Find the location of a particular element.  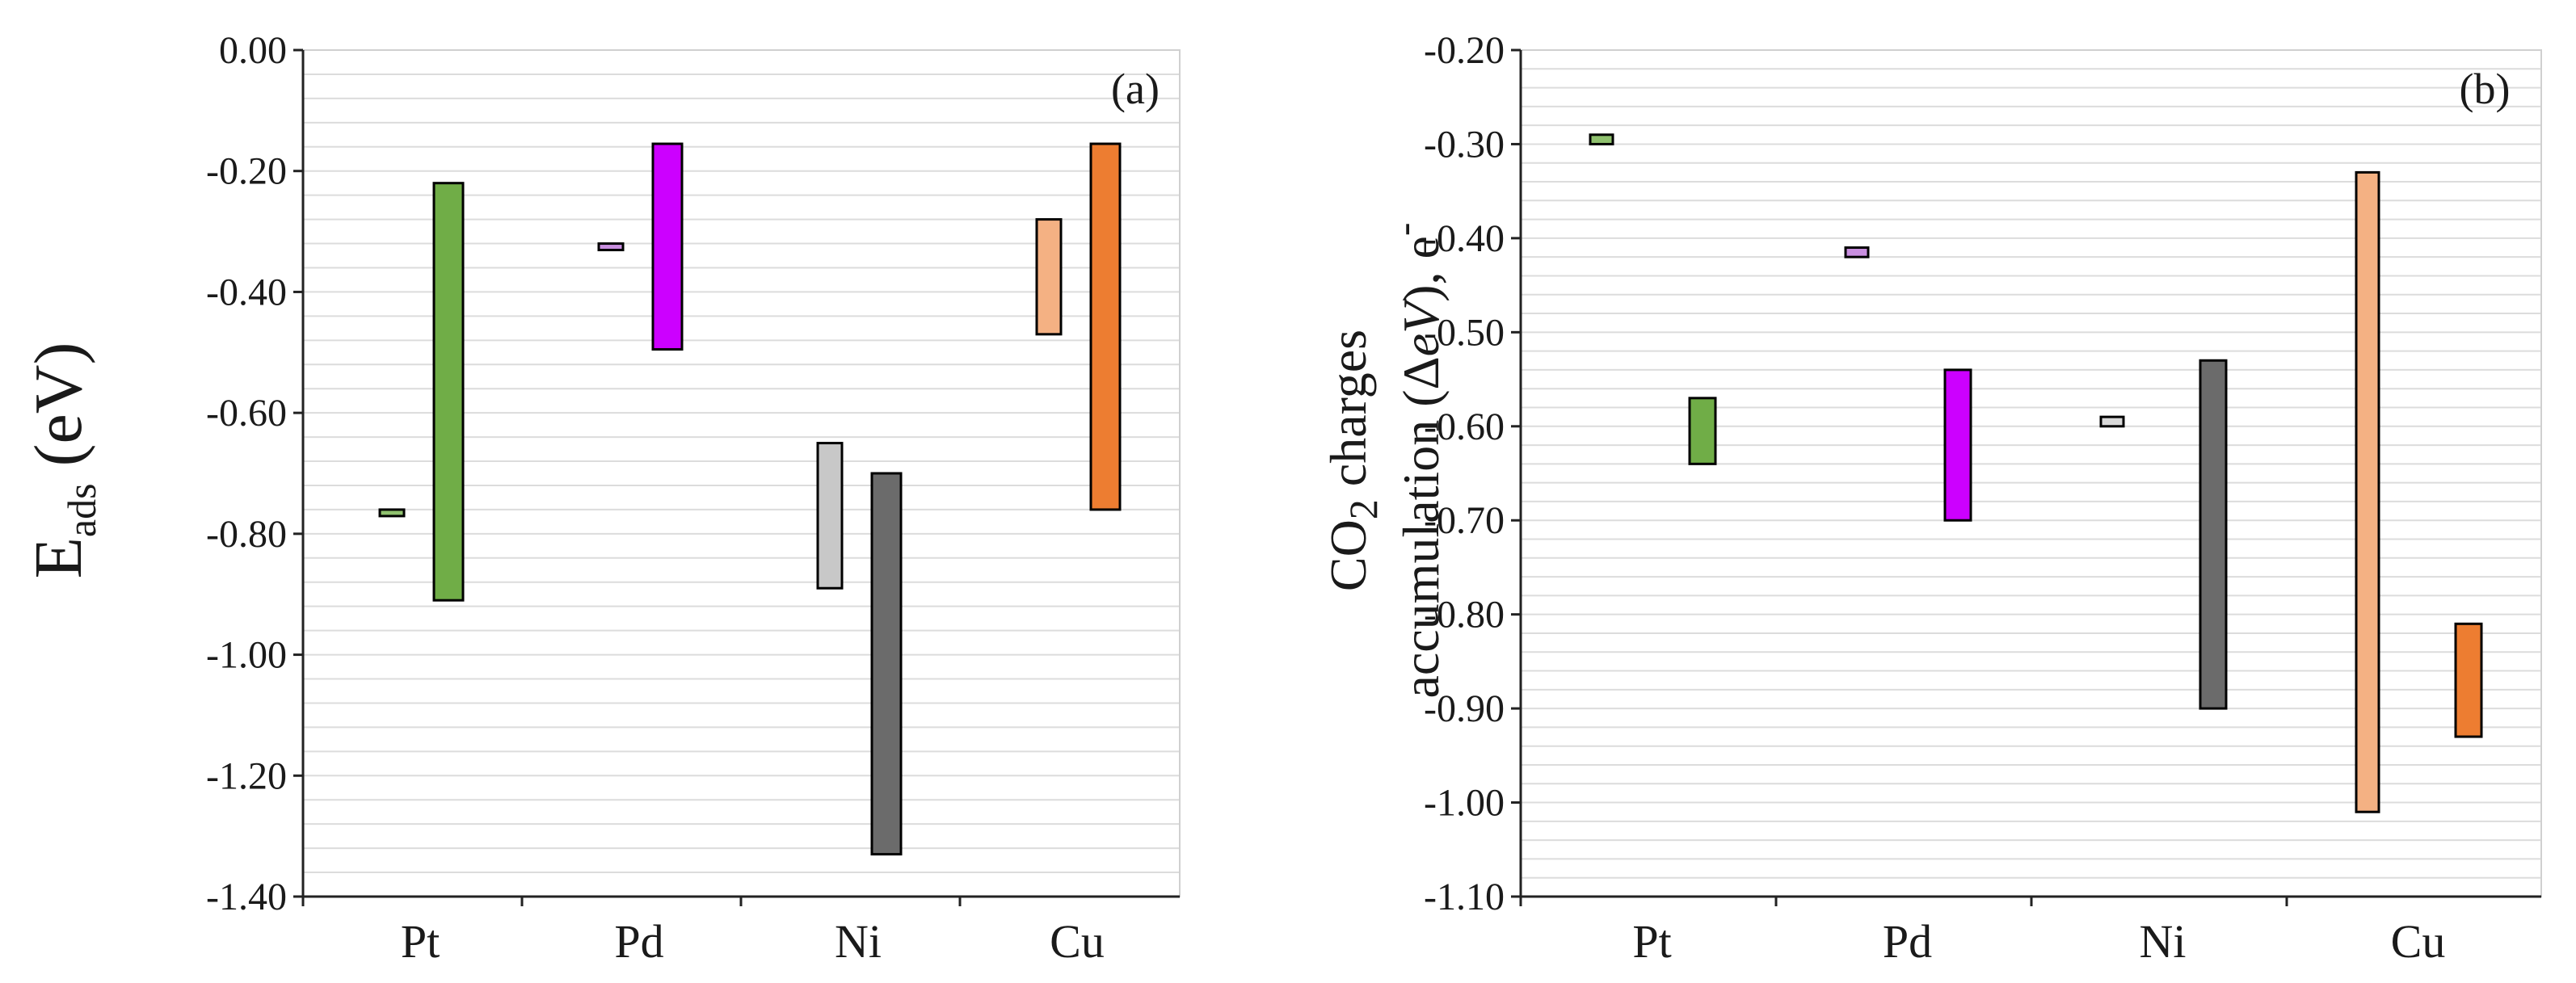

y-tick-label: 0.00 is located at coordinates (253, 50).